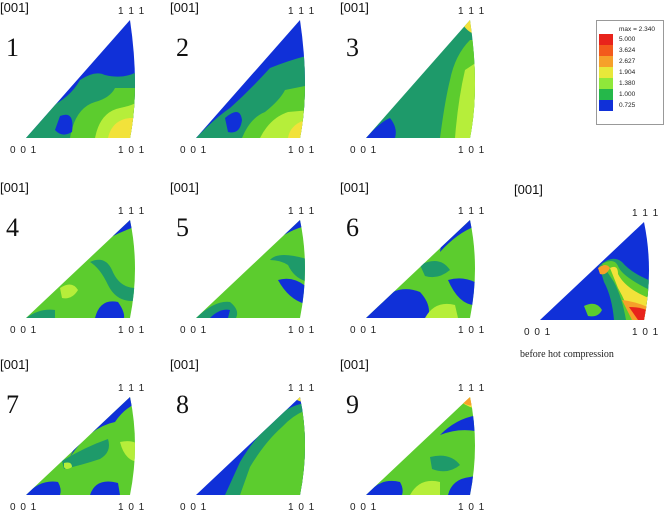 This screenshot has height=527, width=671. Describe the element at coordinates (627, 94) in the screenshot. I see `legend-label: 1.000` at that location.